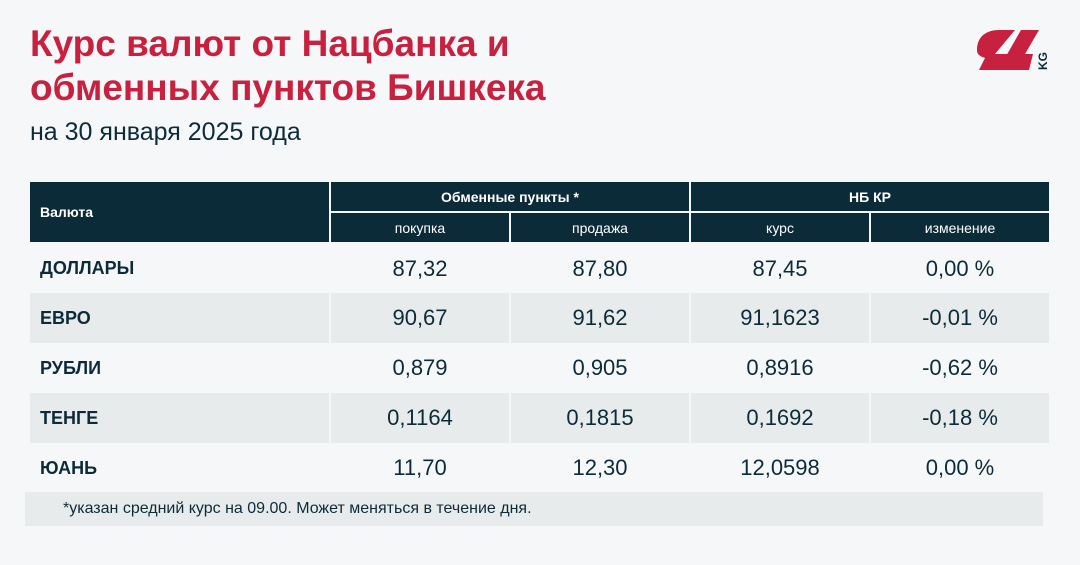 This screenshot has height=565, width=1080. What do you see at coordinates (600, 227) in the screenshot?
I see `header-sell: продажа` at bounding box center [600, 227].